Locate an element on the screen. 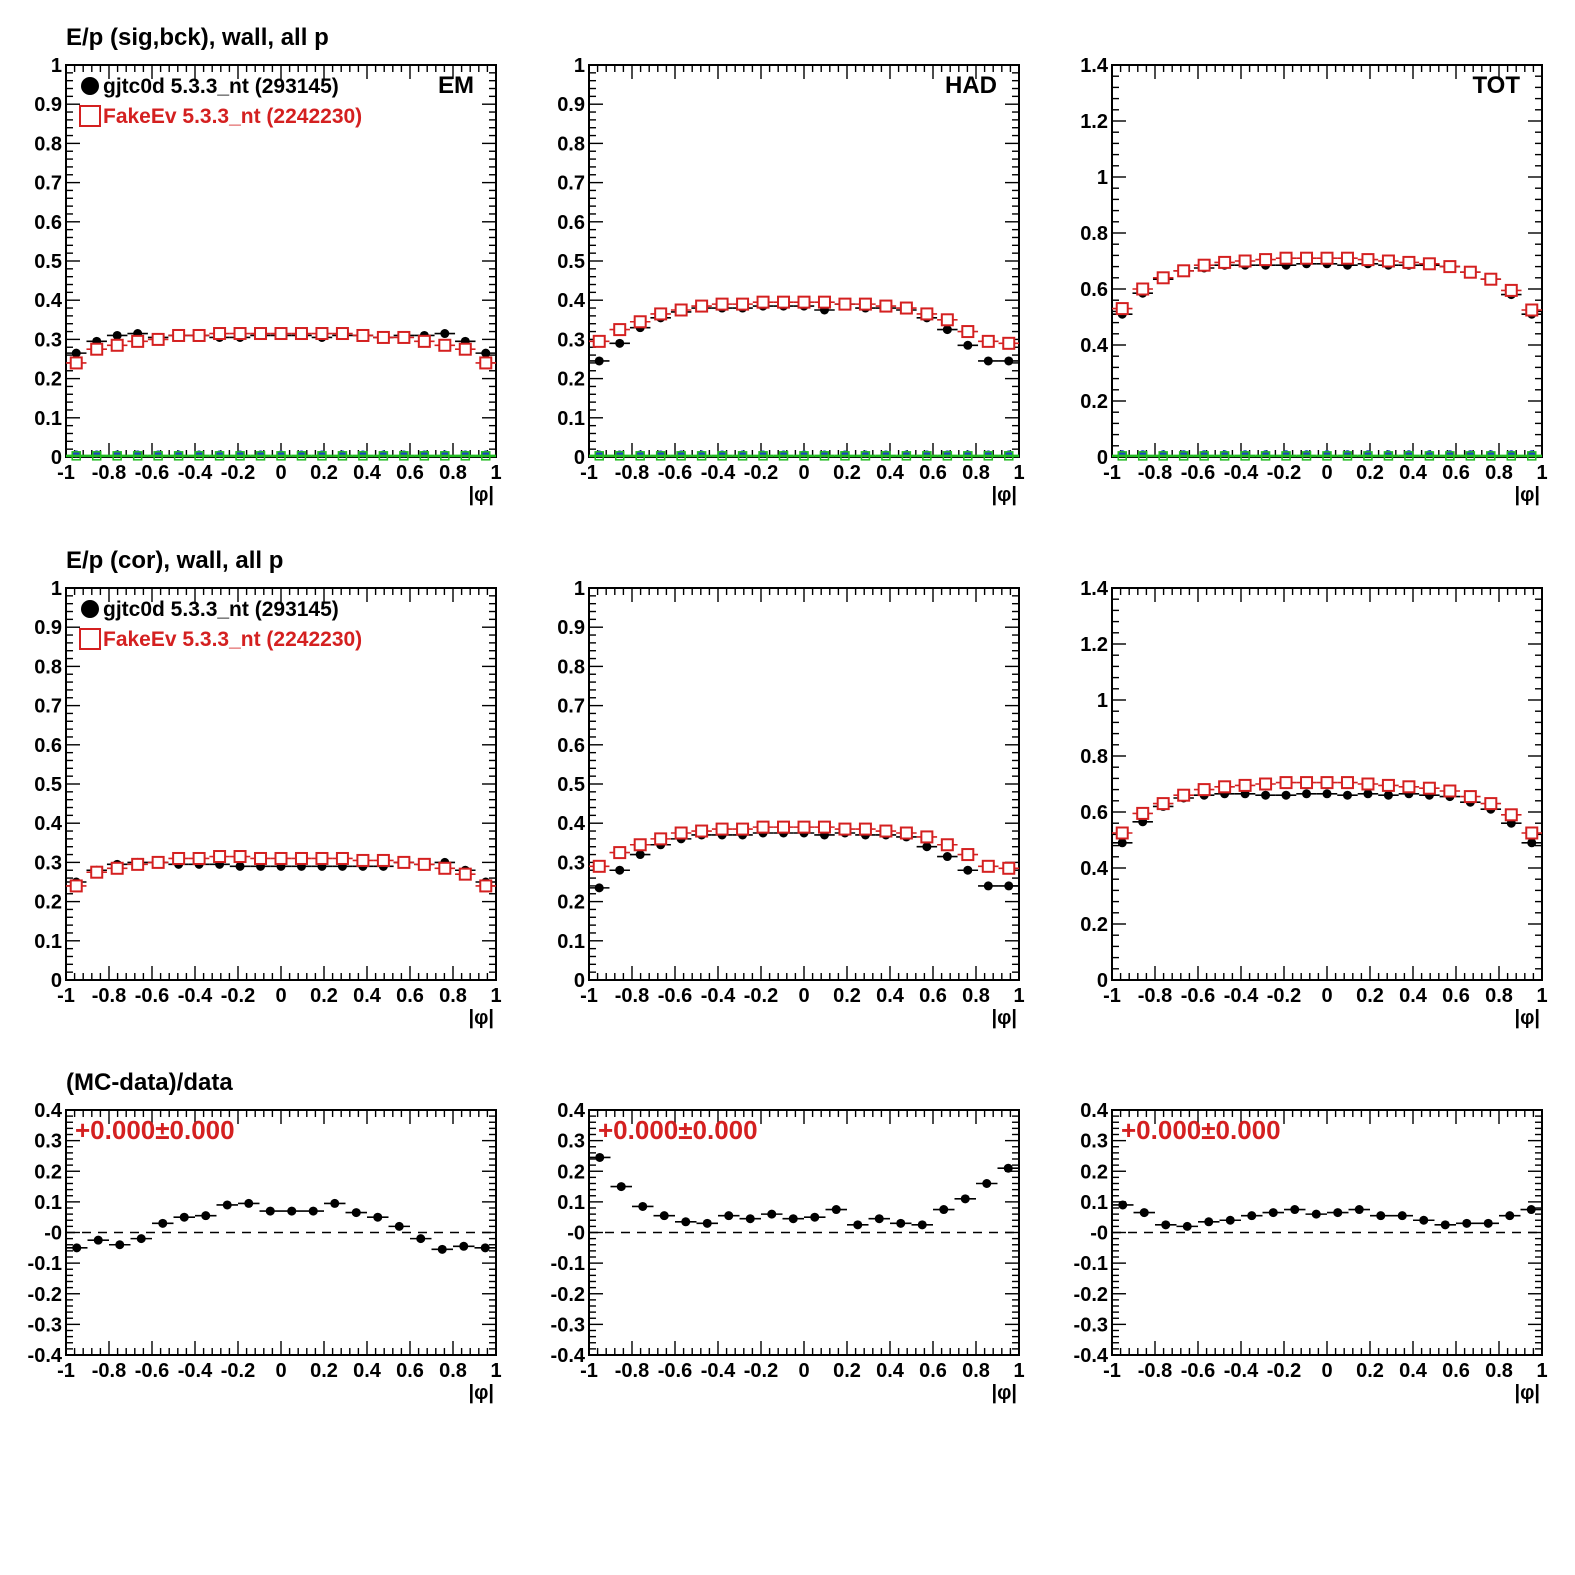 This screenshot has height=1575, width=1575. y-tick-label: 0.6 is located at coordinates (48, 223).